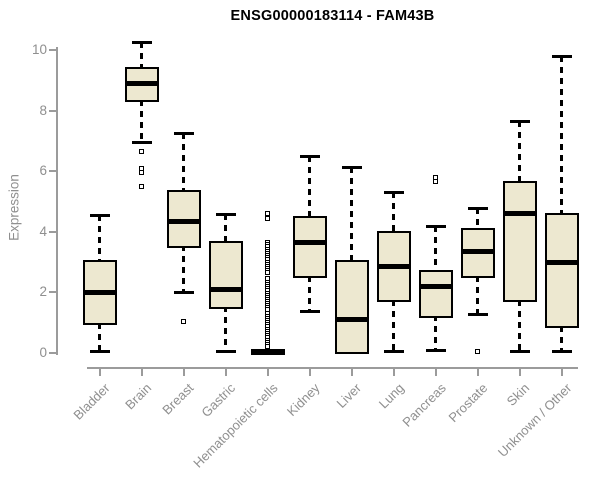  What do you see at coordinates (43, 352) in the screenshot?
I see `y-tick-label: 0` at bounding box center [43, 352].